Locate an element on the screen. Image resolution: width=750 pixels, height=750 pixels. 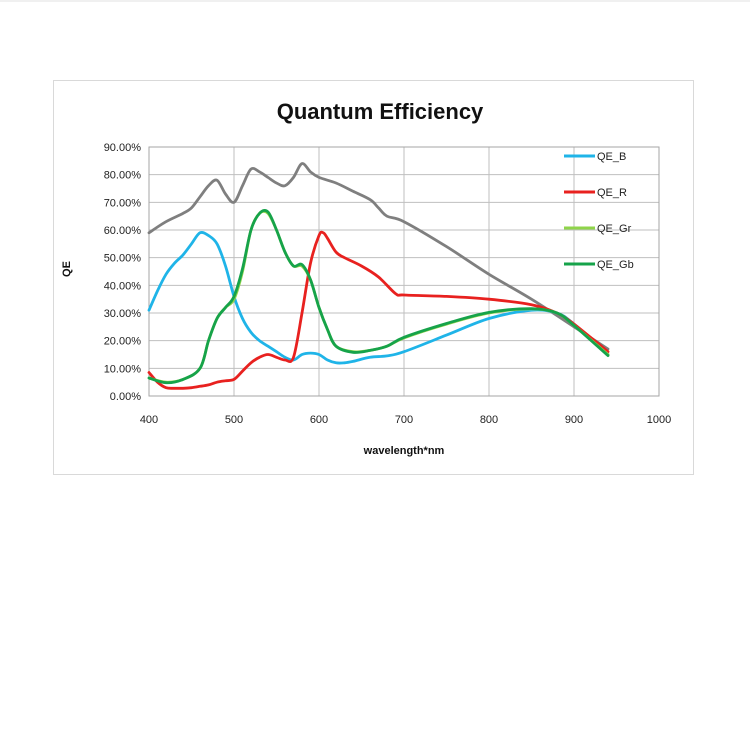
legend-label: QE_R is located at coordinates (612, 193).